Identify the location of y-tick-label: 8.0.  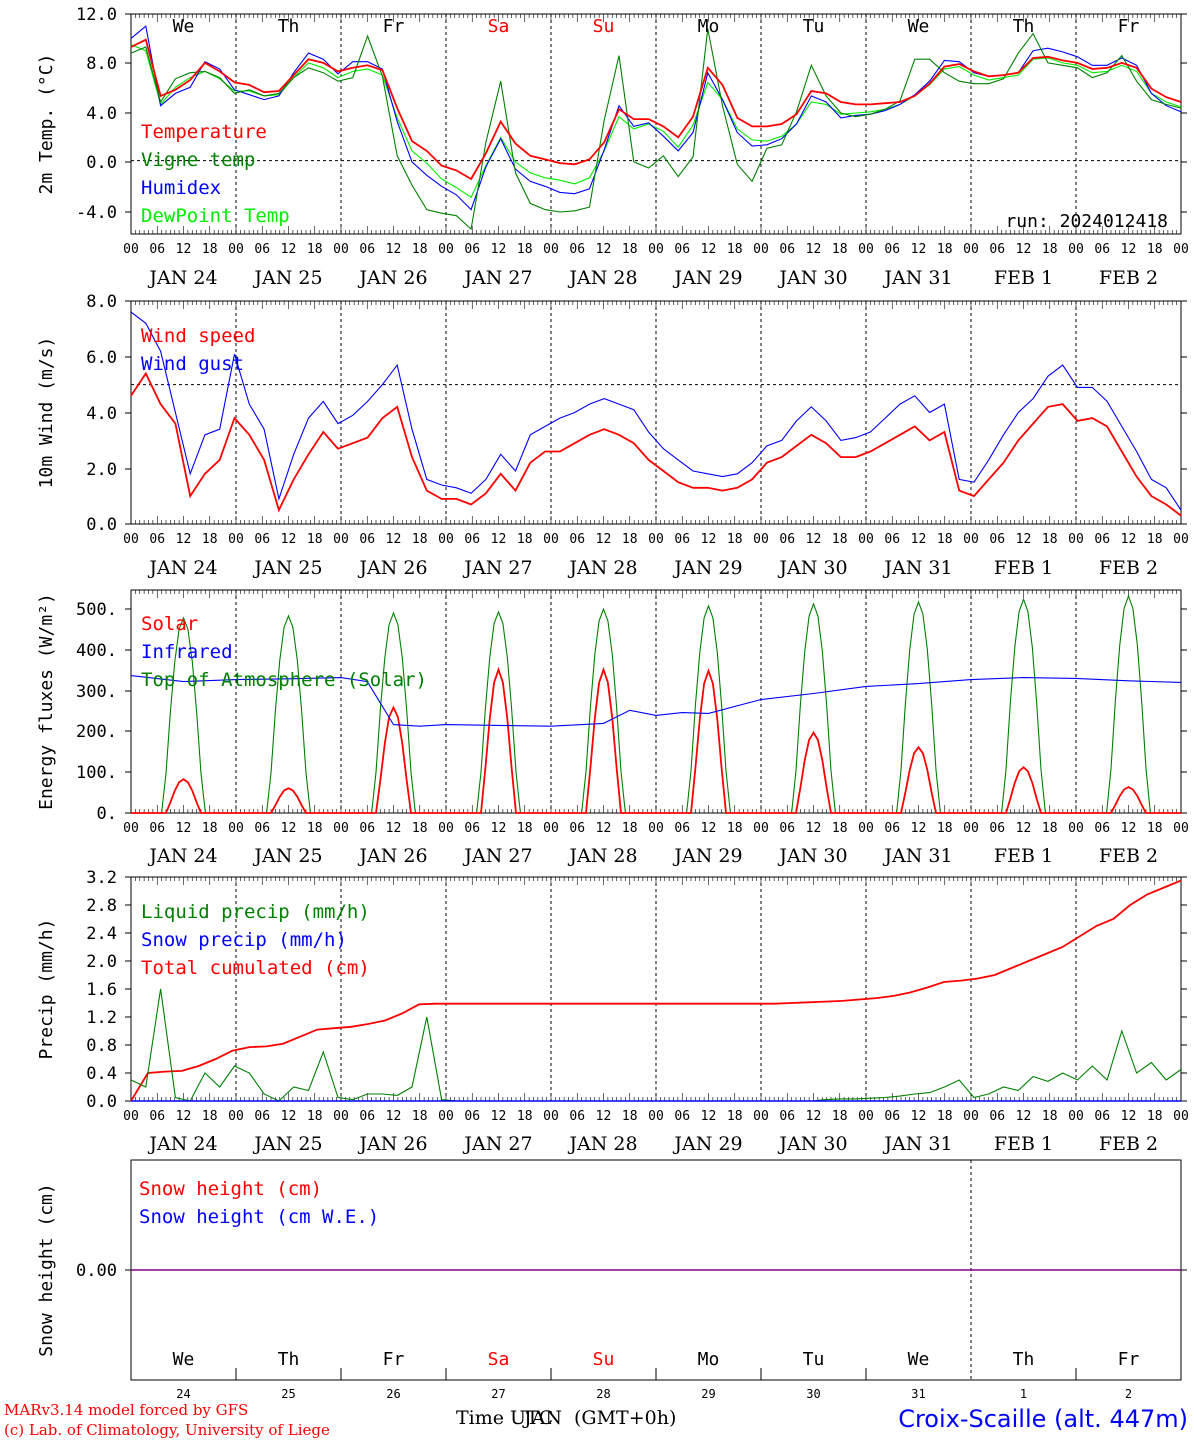
(101, 302).